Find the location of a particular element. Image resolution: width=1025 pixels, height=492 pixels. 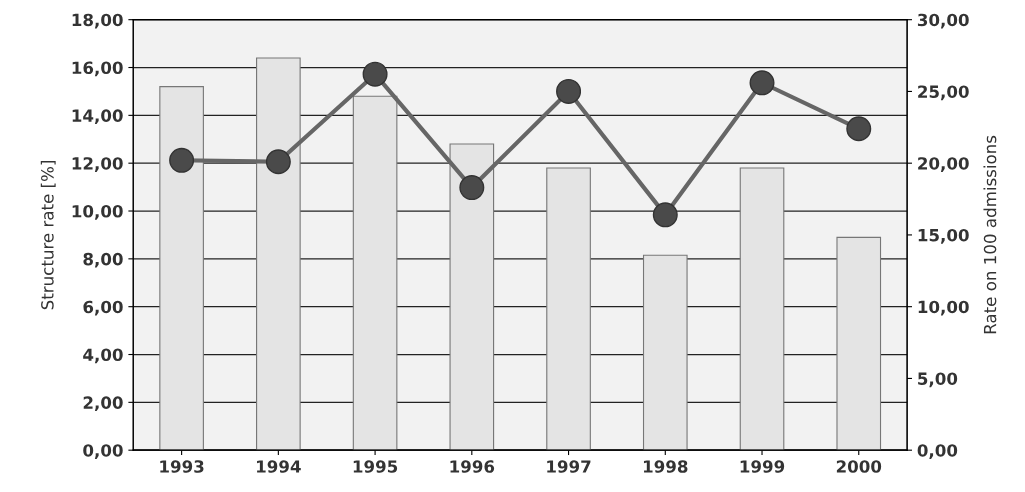

y-tick-label: 12,00 is located at coordinates (97, 164).